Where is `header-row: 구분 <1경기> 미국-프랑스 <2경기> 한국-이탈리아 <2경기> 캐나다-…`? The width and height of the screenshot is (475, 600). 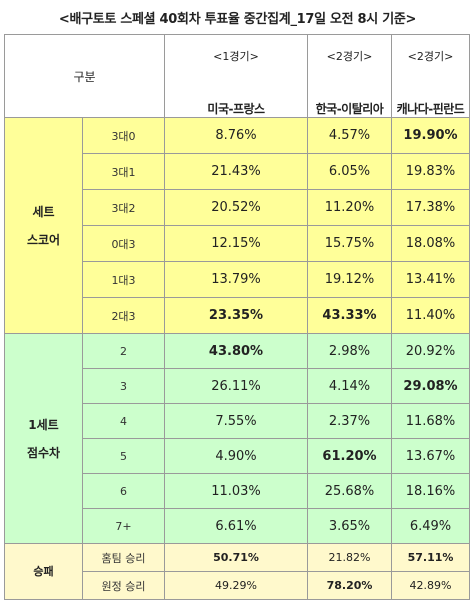
header-row: 구분 <1경기> 미국-프랑스 <2경기> 한국-이탈리아 <2경기> 캐나다-… is located at coordinates (237, 76).